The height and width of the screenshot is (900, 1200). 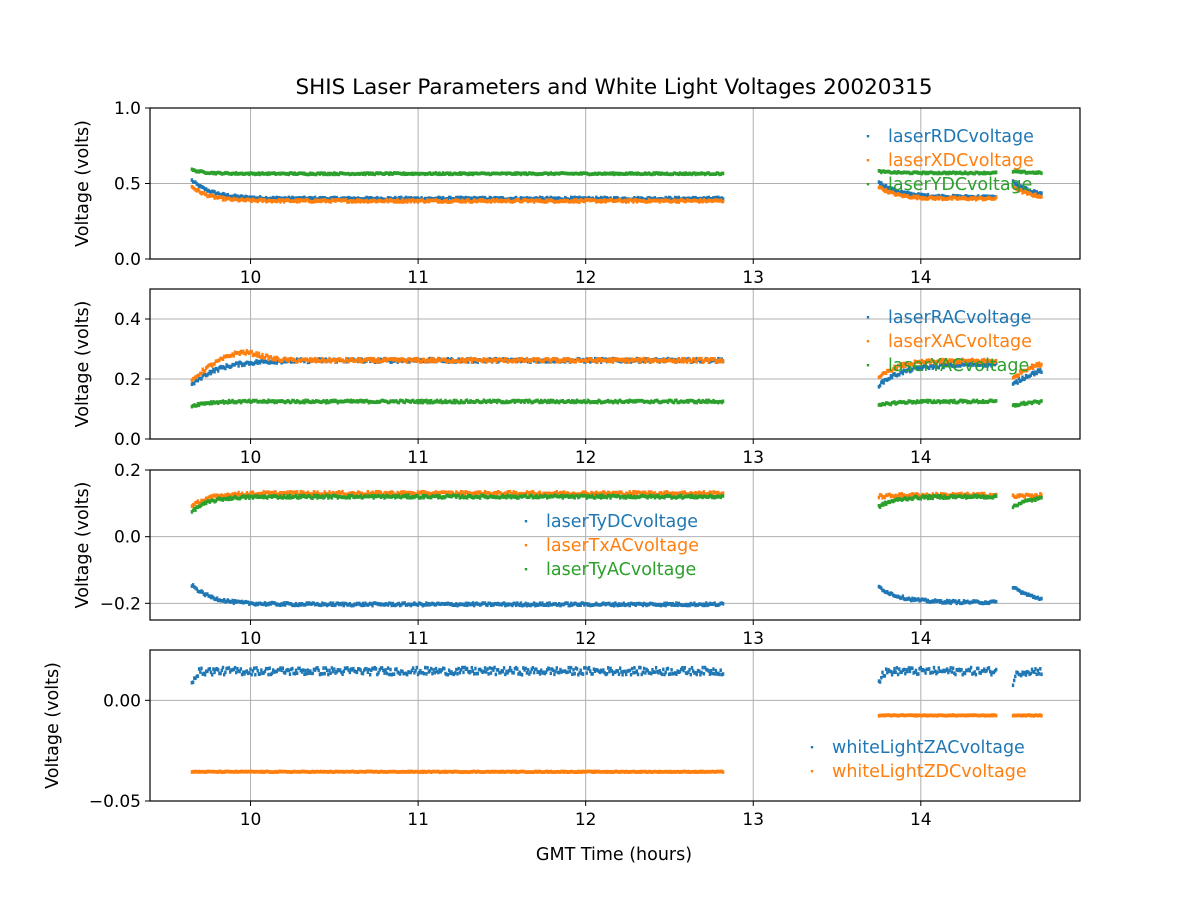 What do you see at coordinates (418, 278) in the screenshot?
I see `x-tick-label: 11` at bounding box center [418, 278].